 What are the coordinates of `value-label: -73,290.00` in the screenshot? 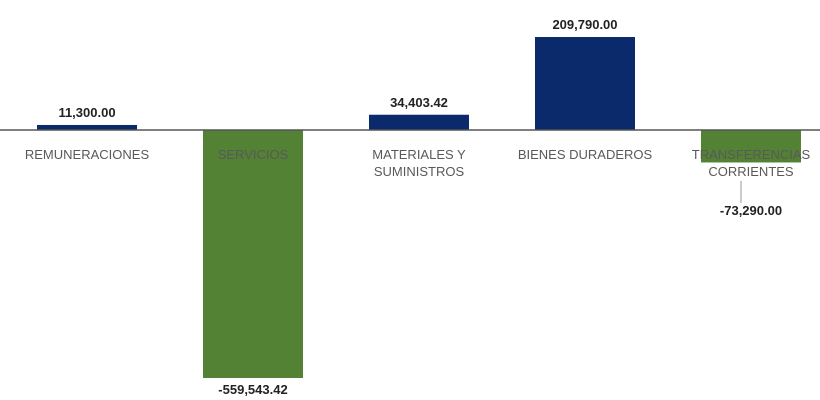 It's located at (751, 210).